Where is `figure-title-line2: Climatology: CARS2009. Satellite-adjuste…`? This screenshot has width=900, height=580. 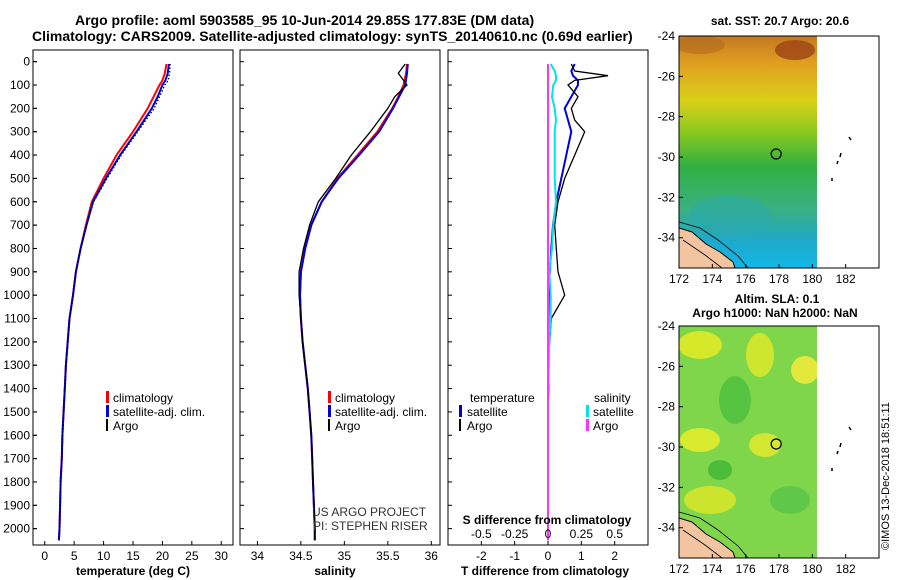
figure-title-line2: Climatology: CARS2009. Satellite-adjuste… is located at coordinates (332, 36).